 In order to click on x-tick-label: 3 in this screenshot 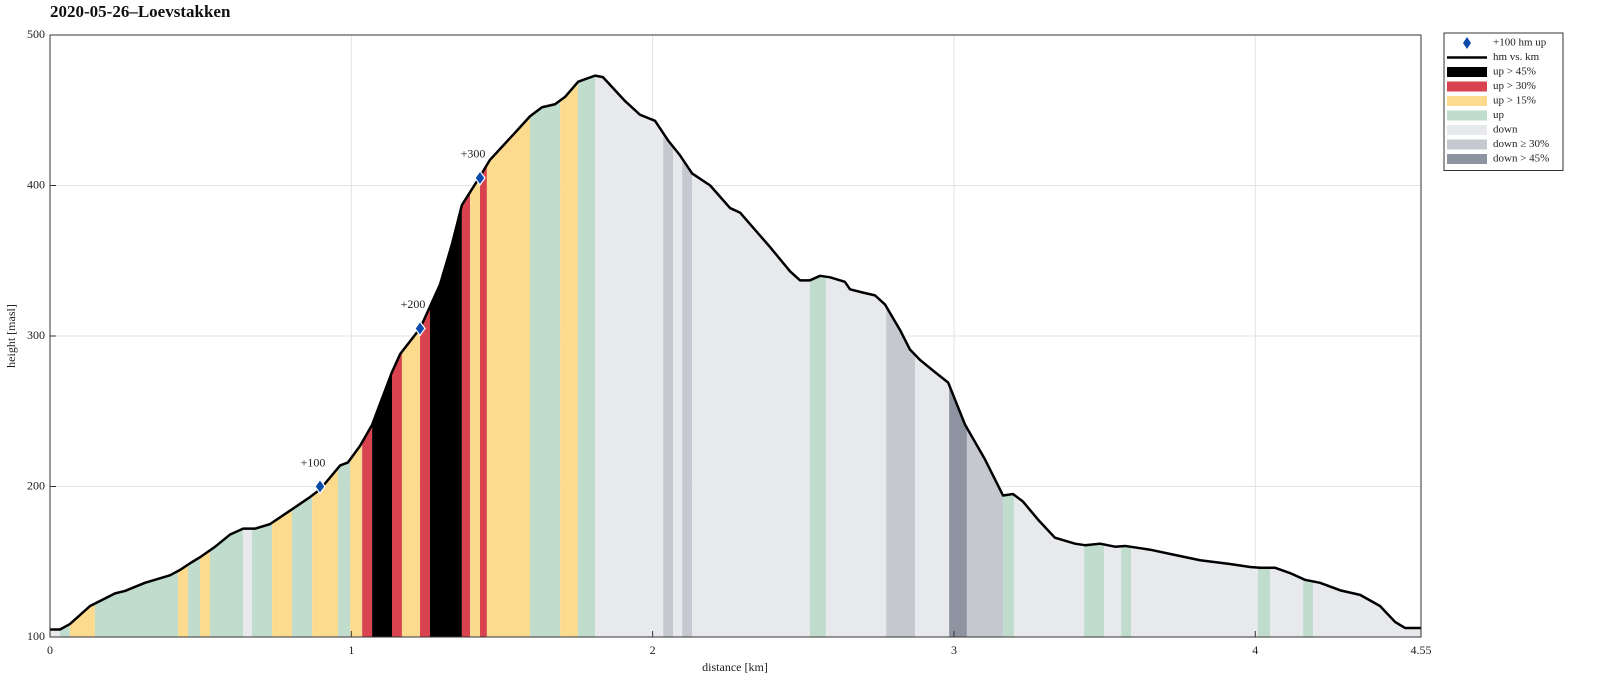, I will do `click(954, 650)`.